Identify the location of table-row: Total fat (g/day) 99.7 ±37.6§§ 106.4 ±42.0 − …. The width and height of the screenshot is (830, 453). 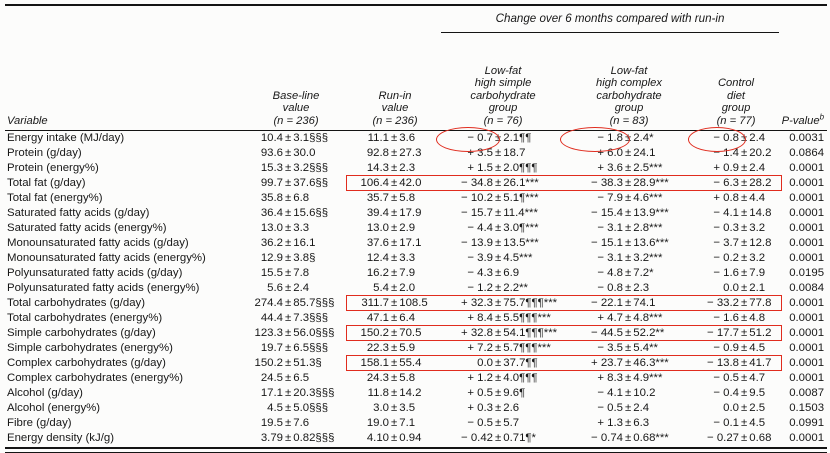
(416, 183).